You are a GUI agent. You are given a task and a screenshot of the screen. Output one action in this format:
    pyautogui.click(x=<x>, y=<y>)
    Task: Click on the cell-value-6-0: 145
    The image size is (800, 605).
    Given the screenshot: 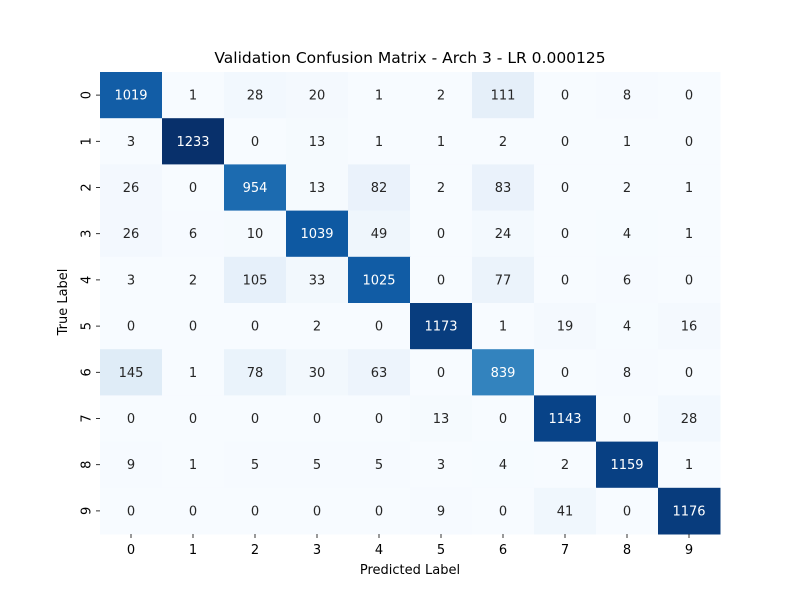 What is the action you would take?
    pyautogui.click(x=131, y=373)
    